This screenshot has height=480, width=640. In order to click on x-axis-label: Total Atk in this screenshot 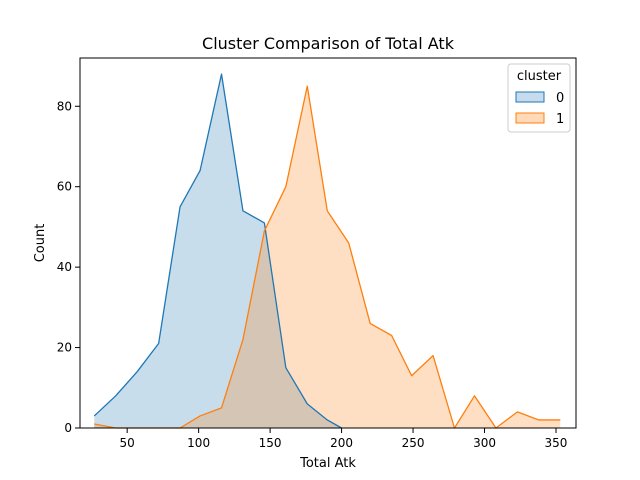, I will do `click(327, 463)`.